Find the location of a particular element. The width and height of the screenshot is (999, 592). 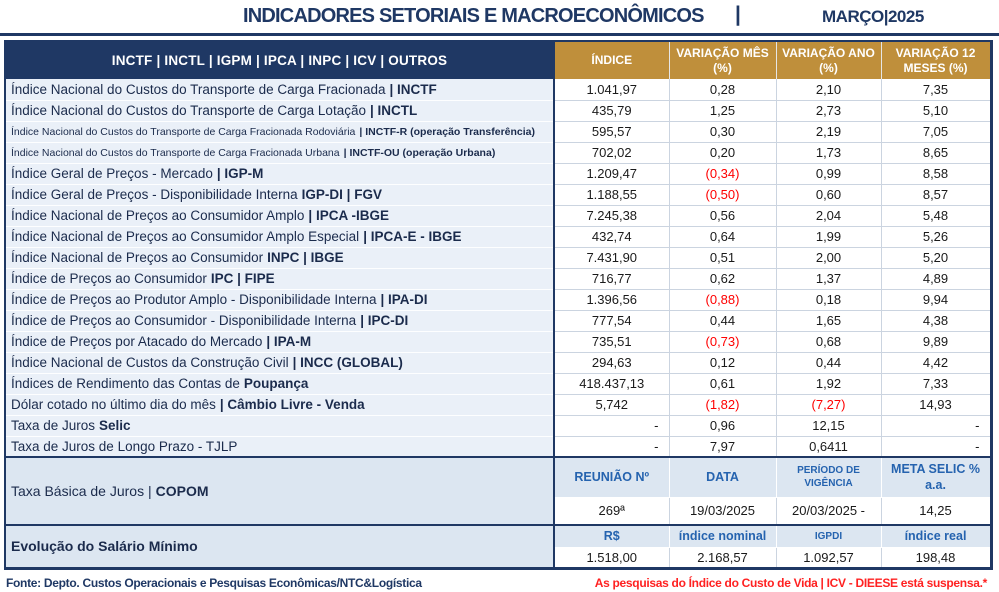

indice-value: 702,02 is located at coordinates (611, 153).